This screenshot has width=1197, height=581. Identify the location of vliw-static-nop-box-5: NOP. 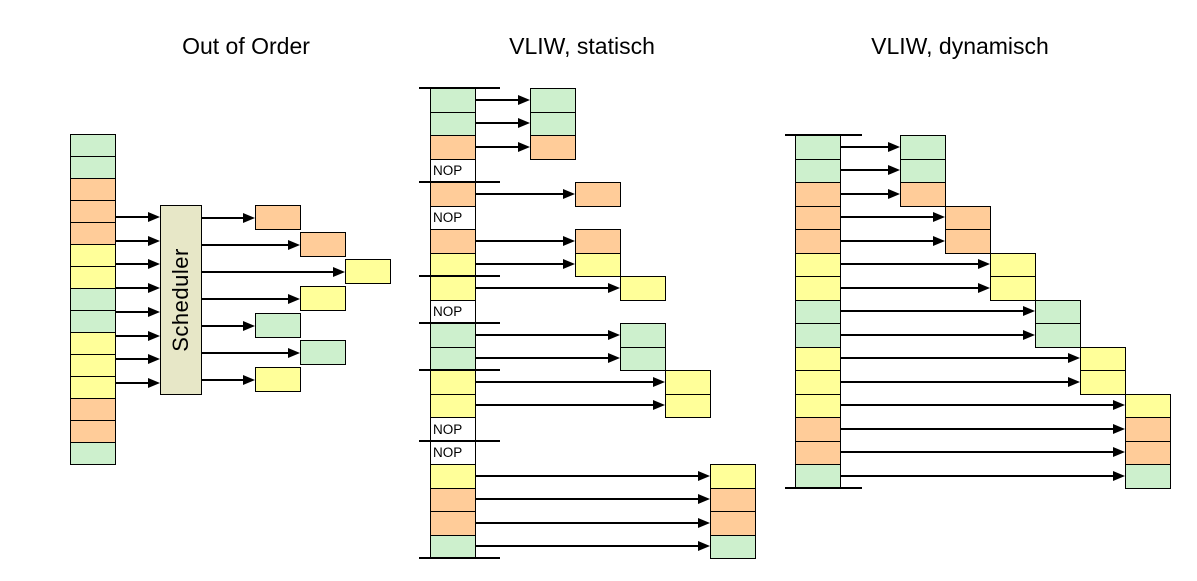
(453, 217).